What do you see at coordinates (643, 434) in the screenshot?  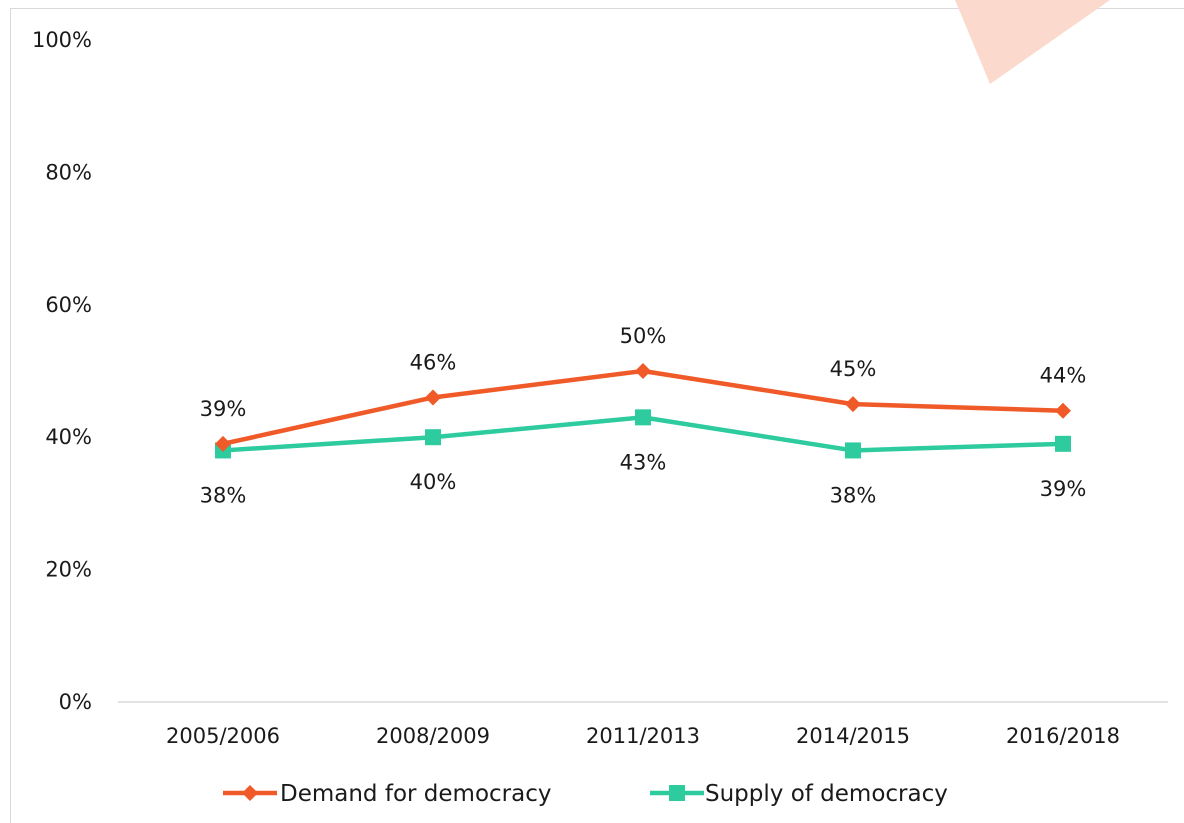 I see `series-supply` at bounding box center [643, 434].